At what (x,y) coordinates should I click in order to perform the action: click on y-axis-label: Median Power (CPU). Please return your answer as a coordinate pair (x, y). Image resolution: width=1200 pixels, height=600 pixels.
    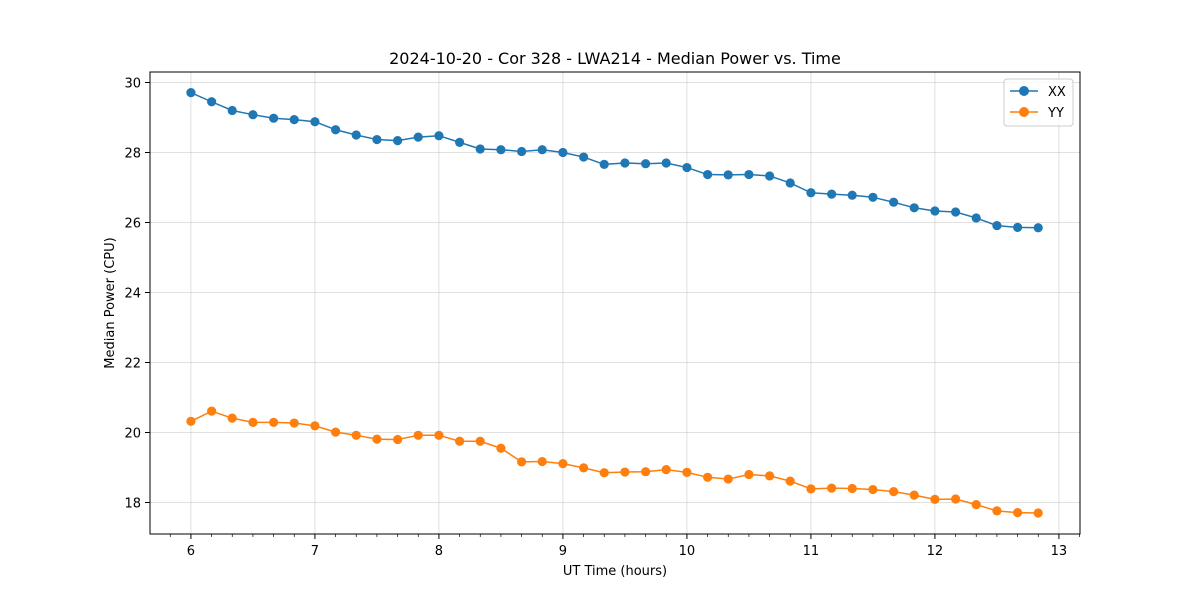
    Looking at the image, I should click on (110, 302).